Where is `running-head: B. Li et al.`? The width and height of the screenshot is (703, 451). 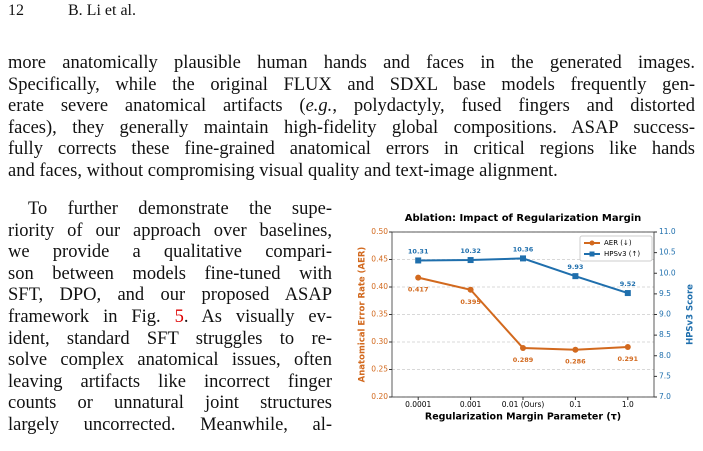
running-head: B. Li et al. is located at coordinates (102, 10).